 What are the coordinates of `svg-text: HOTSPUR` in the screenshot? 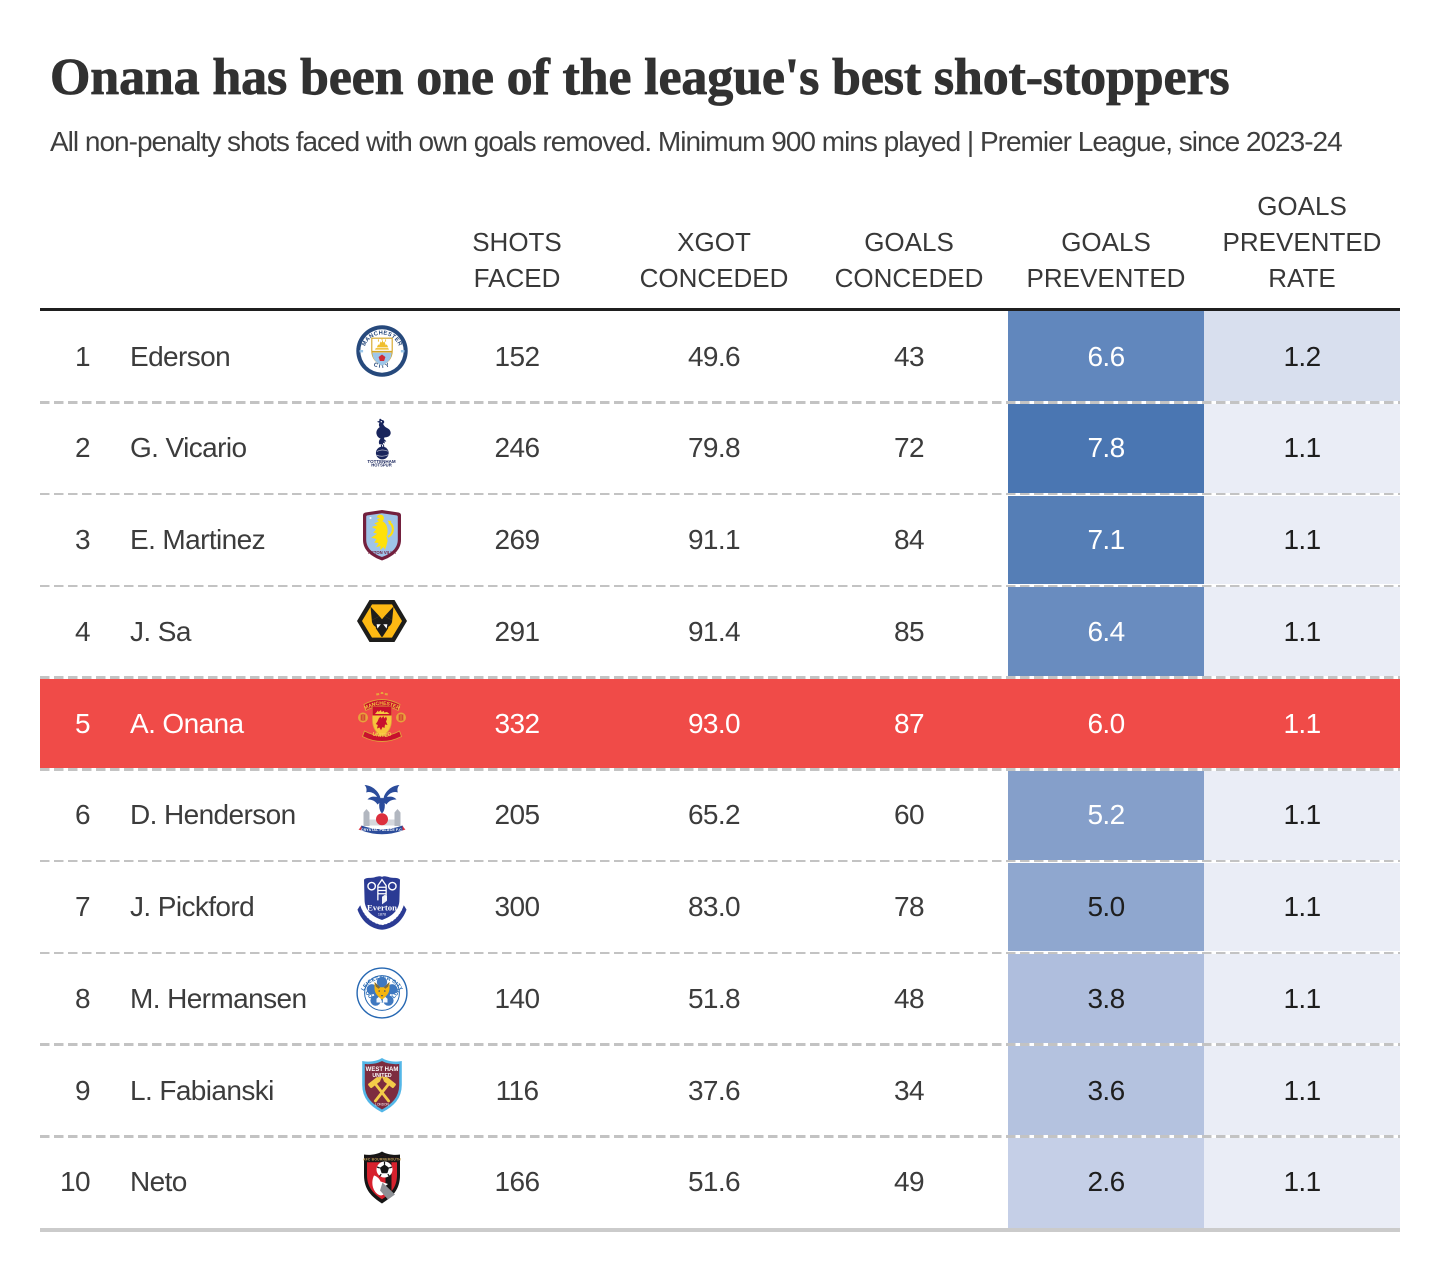 It's located at (381, 464).